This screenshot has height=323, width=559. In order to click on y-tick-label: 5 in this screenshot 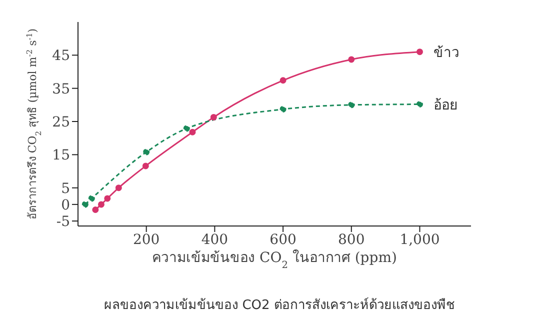, I will do `click(65, 188)`.